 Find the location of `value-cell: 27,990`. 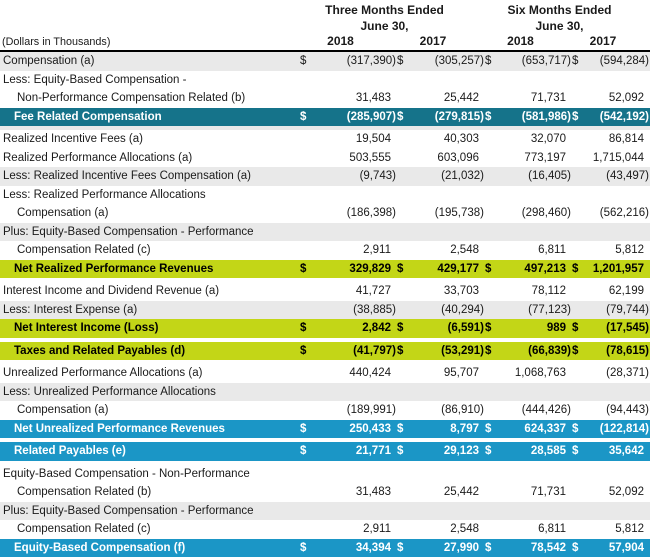

value-cell: 27,990 is located at coordinates (461, 547).